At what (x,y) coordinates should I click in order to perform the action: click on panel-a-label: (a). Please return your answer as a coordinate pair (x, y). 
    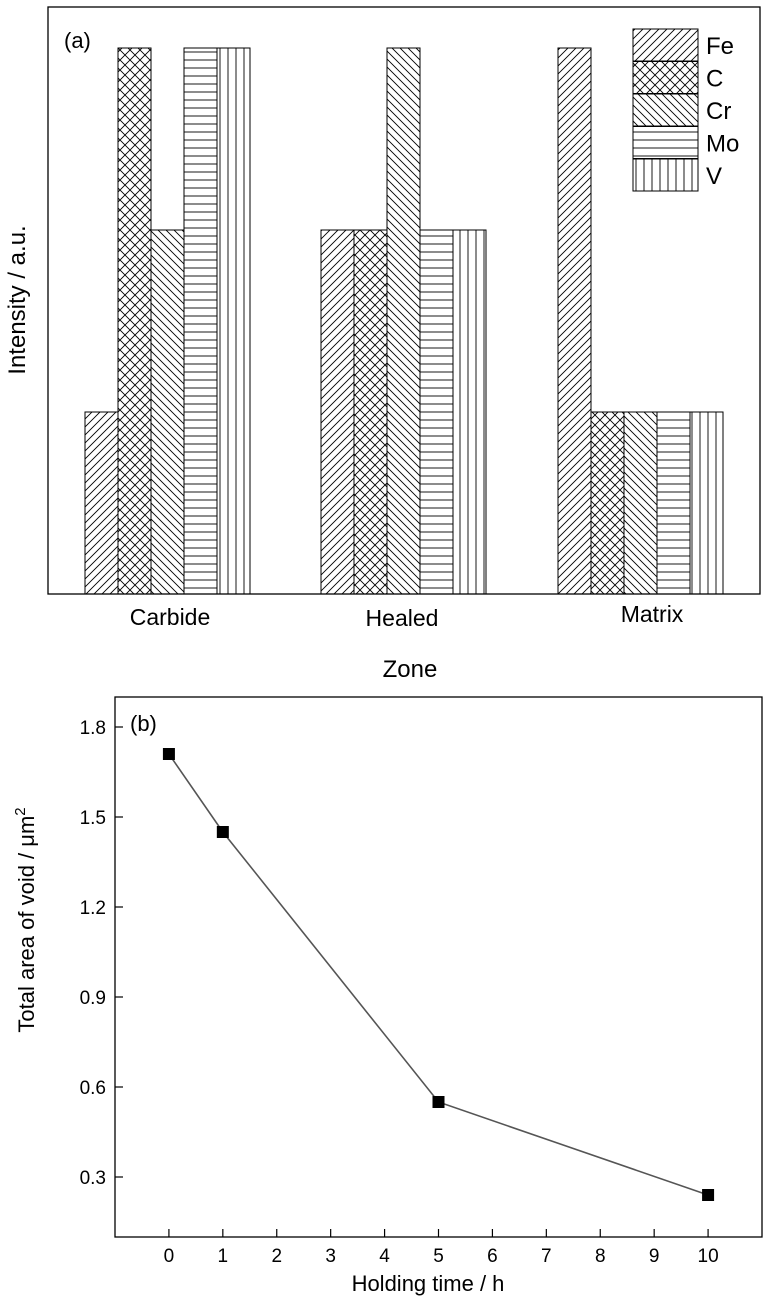
    Looking at the image, I should click on (77, 40).